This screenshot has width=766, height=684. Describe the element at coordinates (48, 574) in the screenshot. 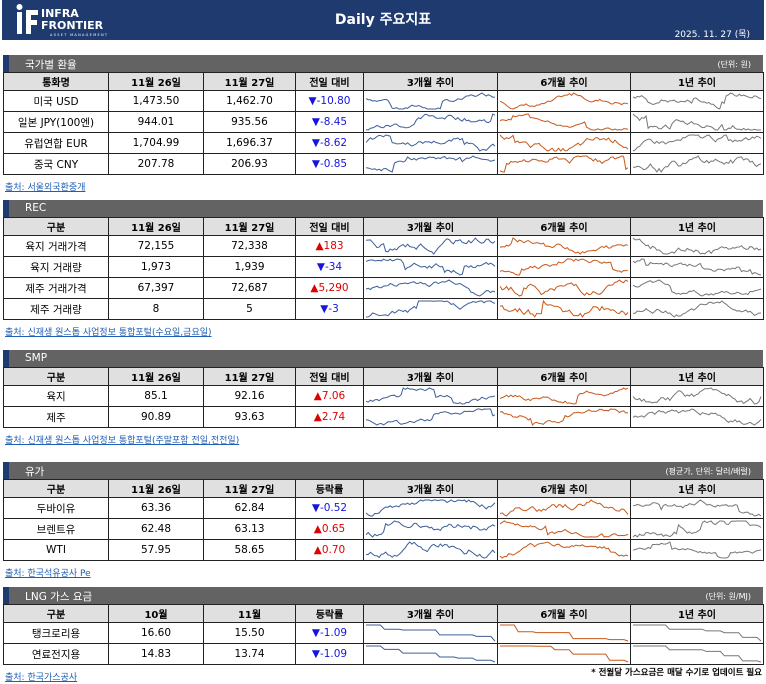

I see `source-link: 출처: 한국석유공사 Pe` at that location.